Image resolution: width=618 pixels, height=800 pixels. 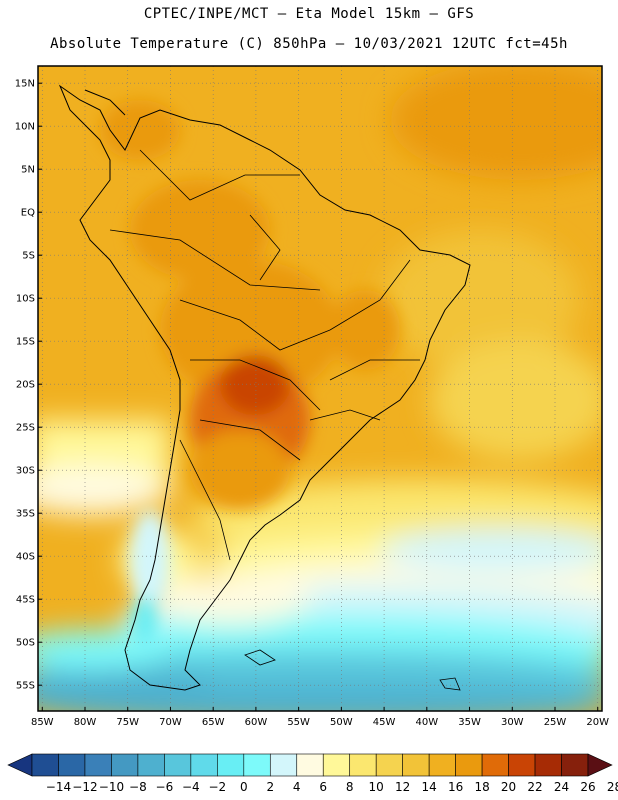 What do you see at coordinates (323, 787) in the screenshot?
I see `colorbar-tick-label: 6` at bounding box center [323, 787].